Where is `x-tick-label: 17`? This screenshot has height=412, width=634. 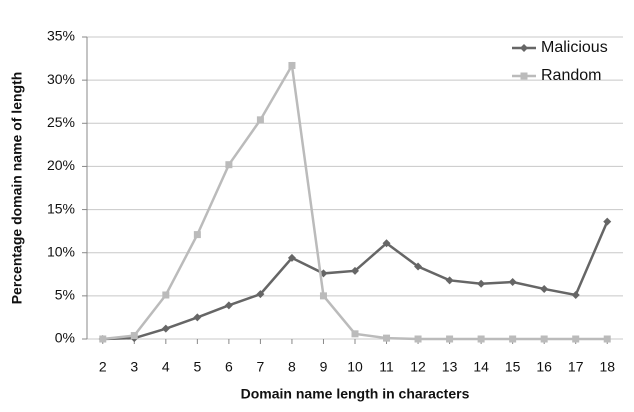 x-tick-label: 17 is located at coordinates (576, 367).